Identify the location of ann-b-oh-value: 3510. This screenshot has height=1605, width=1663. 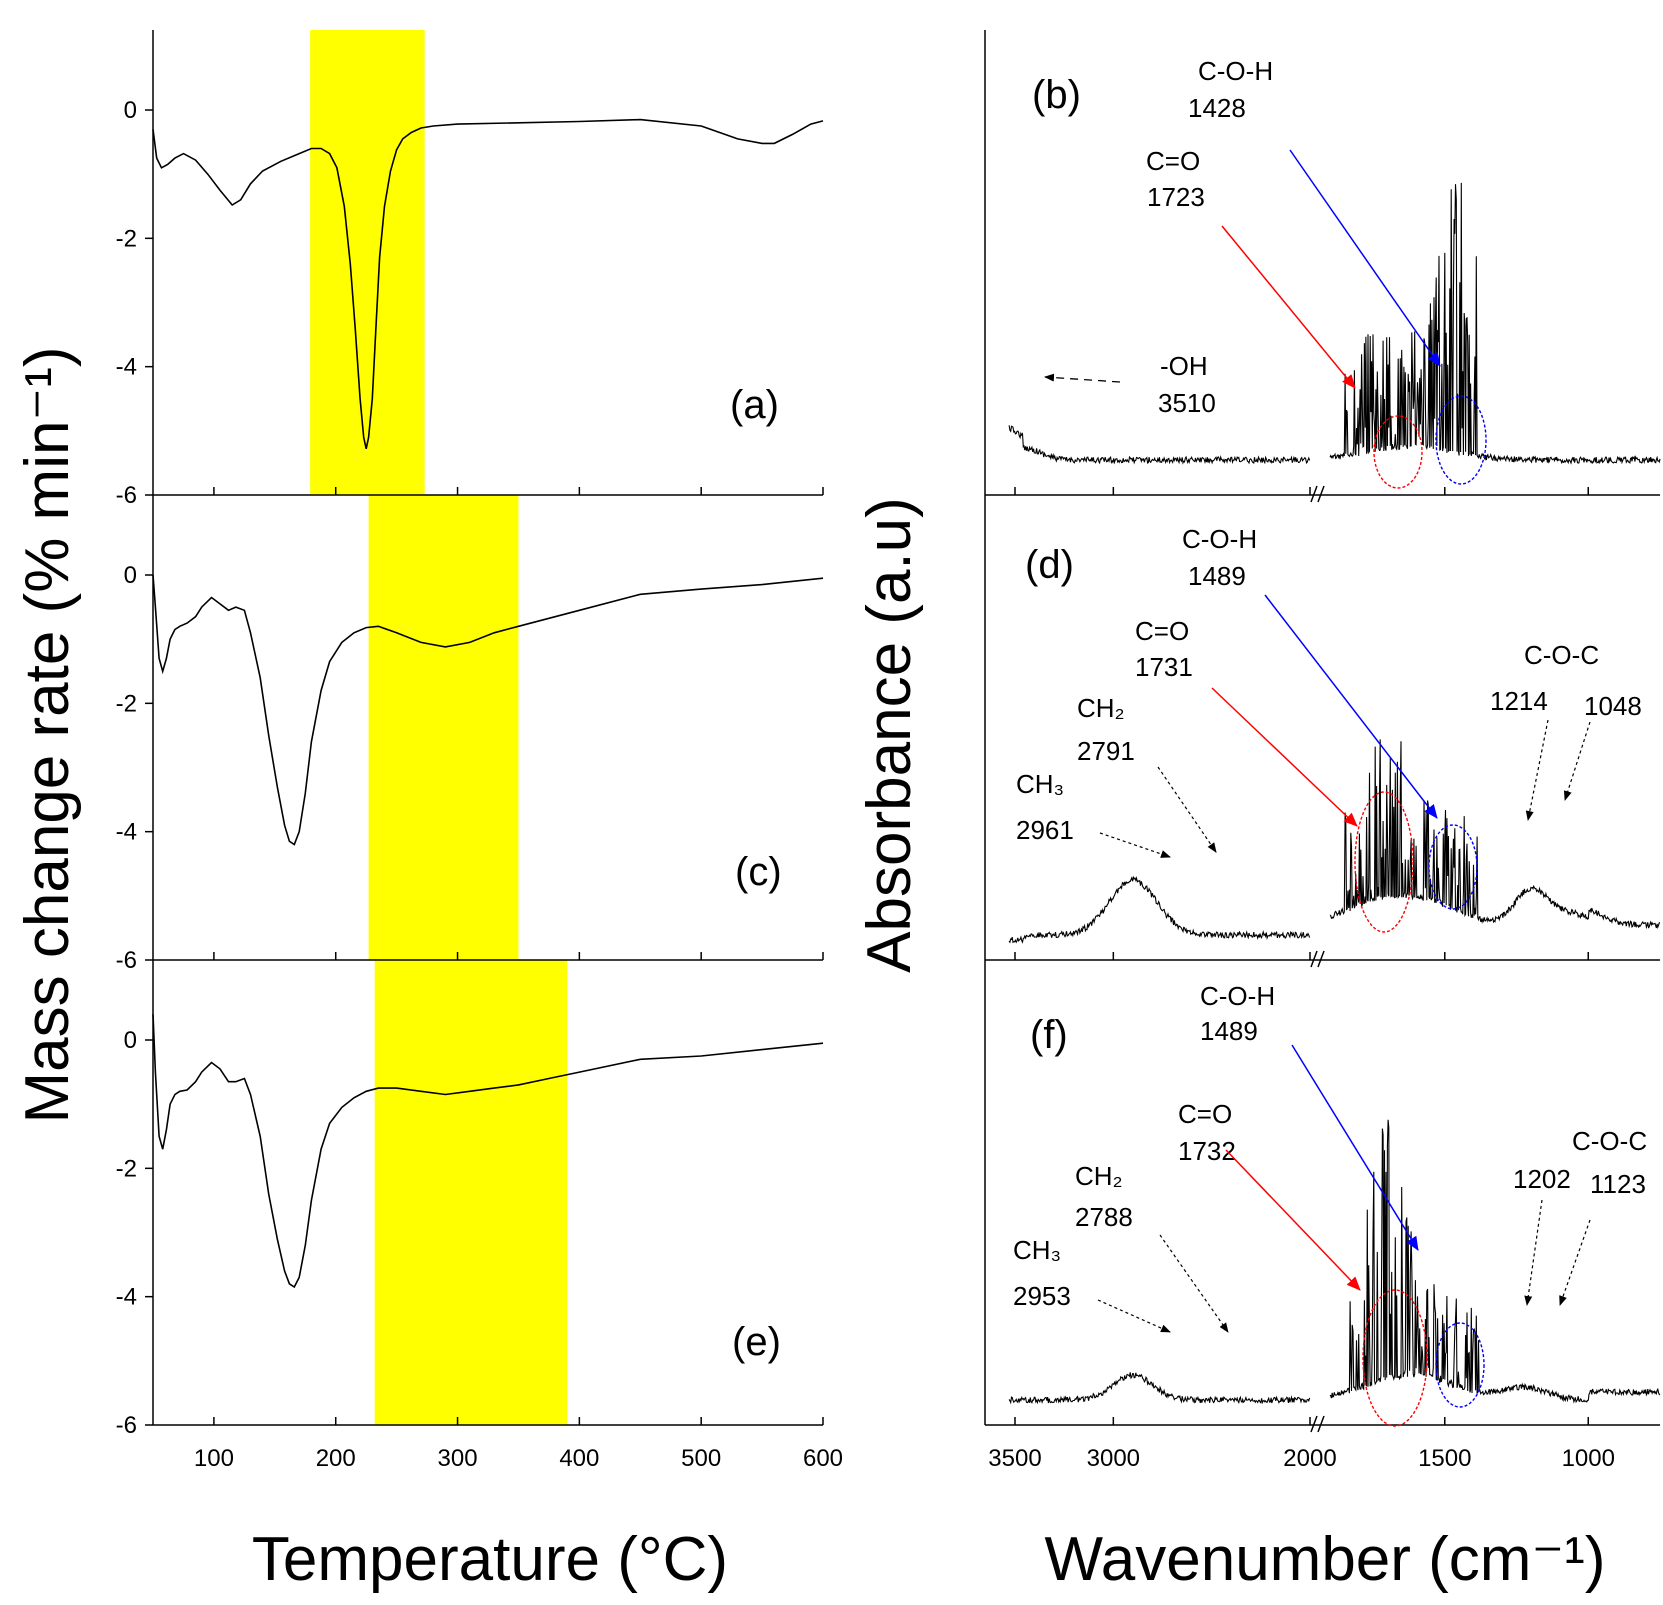
(1187, 403).